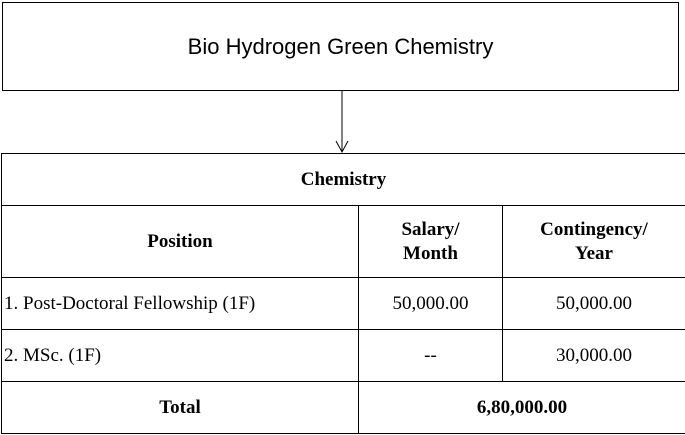 The width and height of the screenshot is (685, 435). I want to click on contingency-header-line1: Contingency/, so click(594, 229).